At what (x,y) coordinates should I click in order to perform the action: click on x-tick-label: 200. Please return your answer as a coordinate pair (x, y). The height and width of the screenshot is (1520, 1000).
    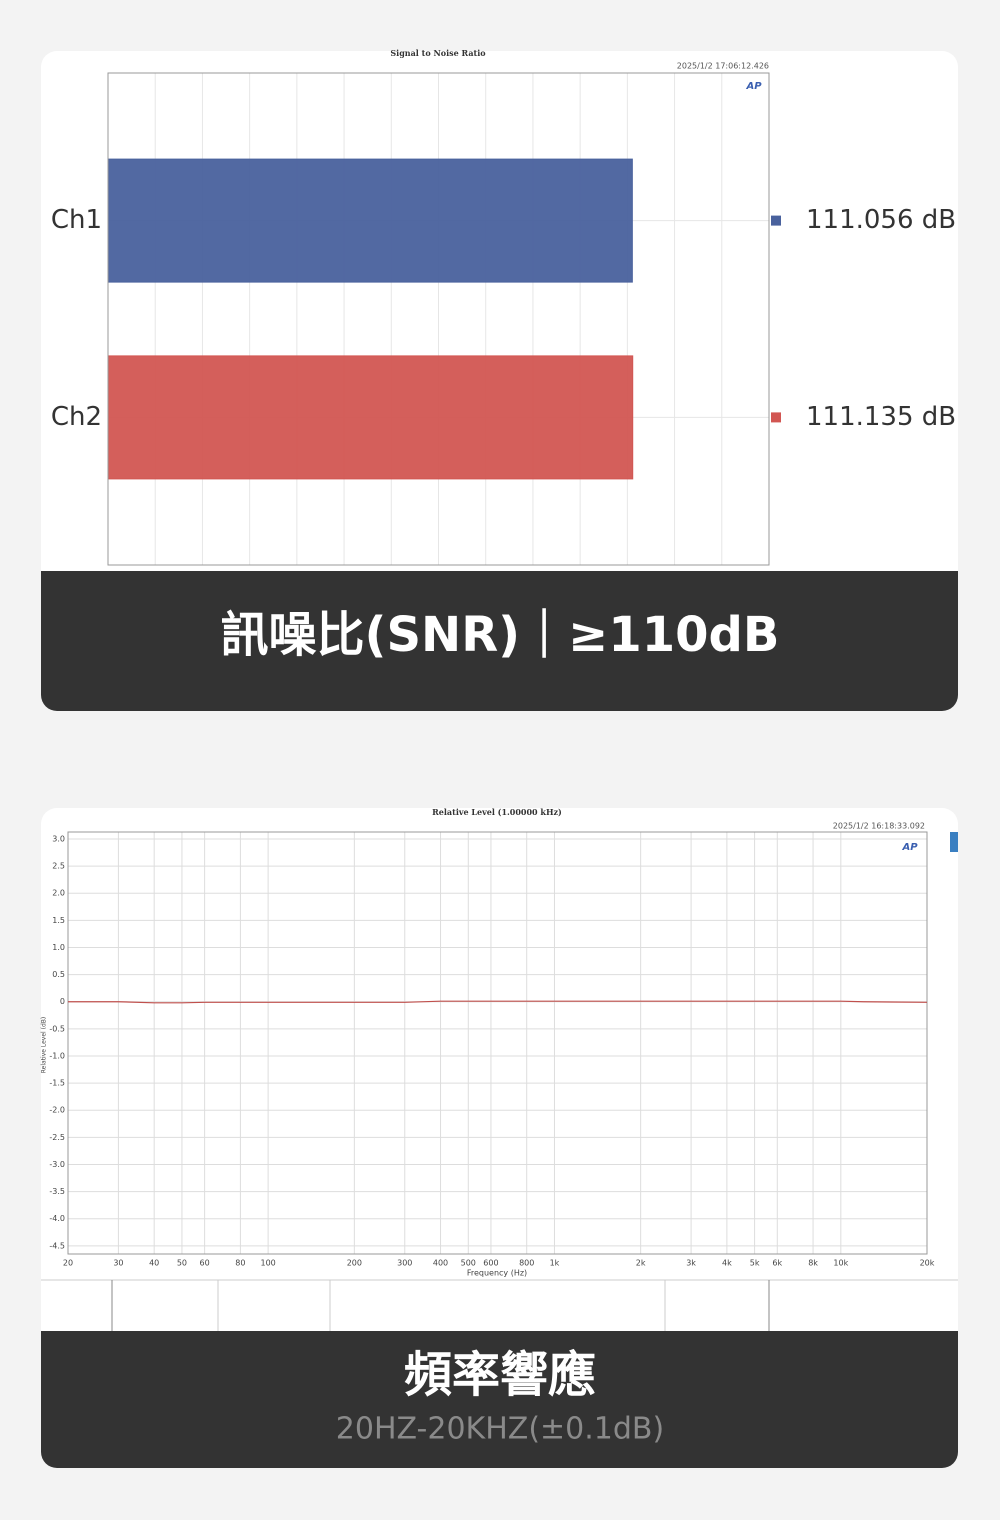
    Looking at the image, I should click on (354, 1263).